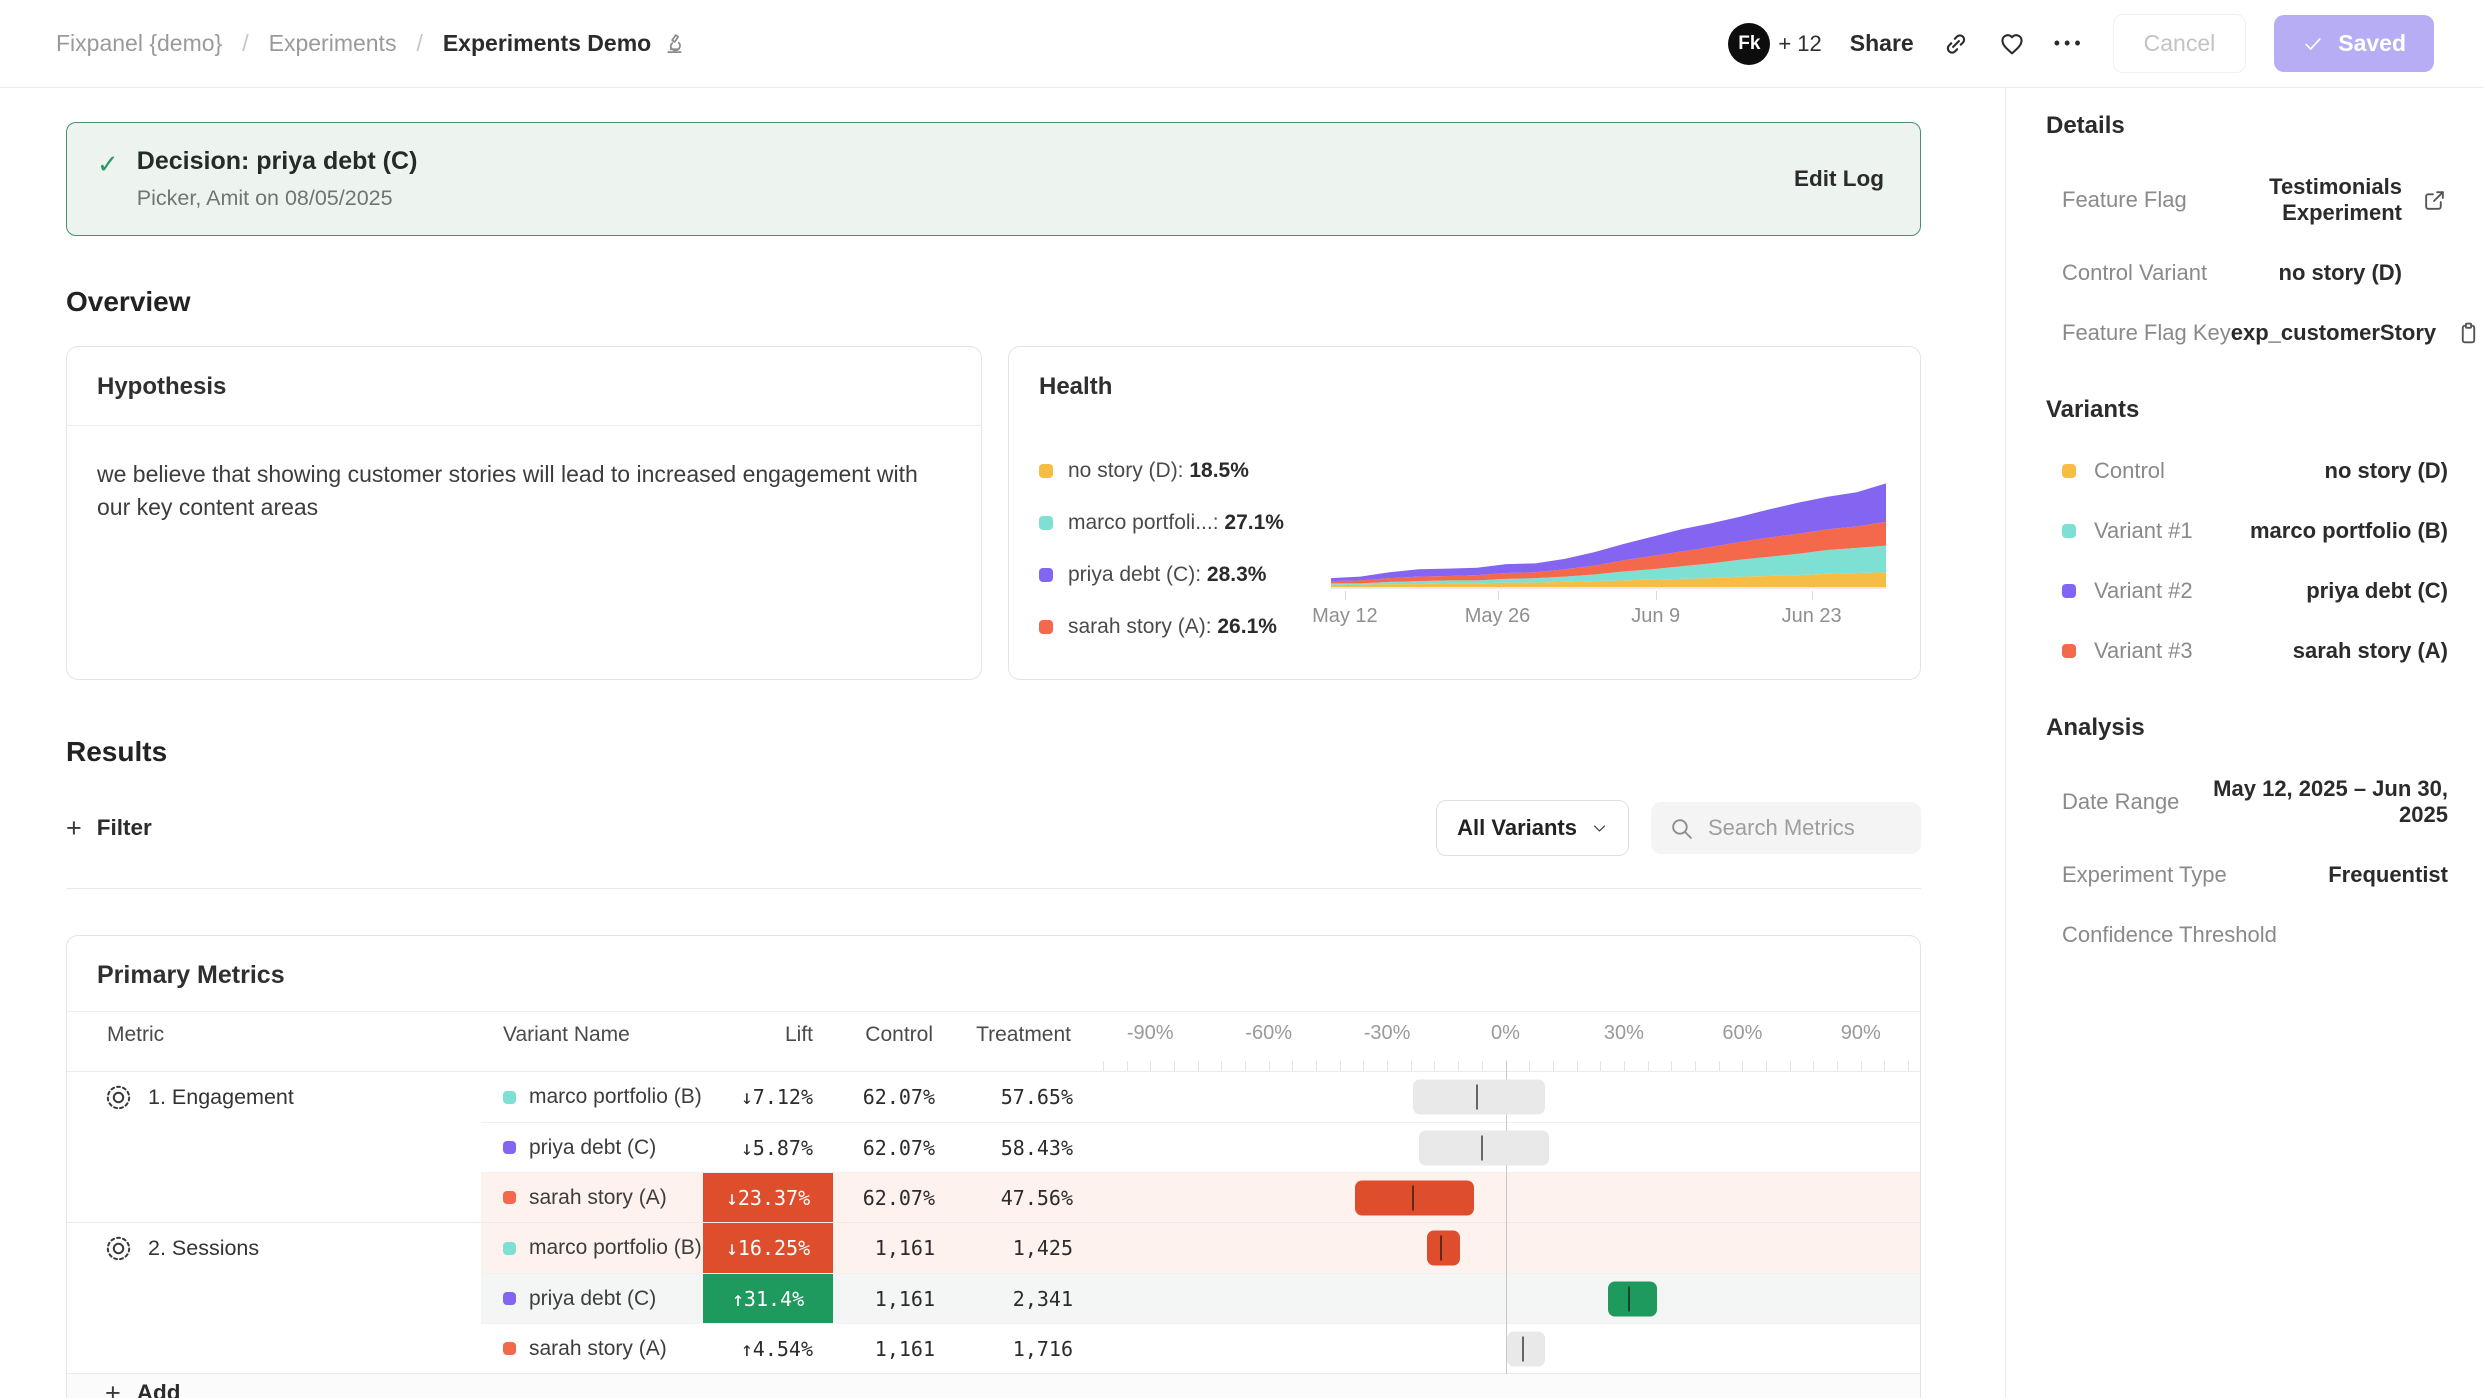  I want to click on sidebar-row-label: Experiment Type, so click(2144, 874).